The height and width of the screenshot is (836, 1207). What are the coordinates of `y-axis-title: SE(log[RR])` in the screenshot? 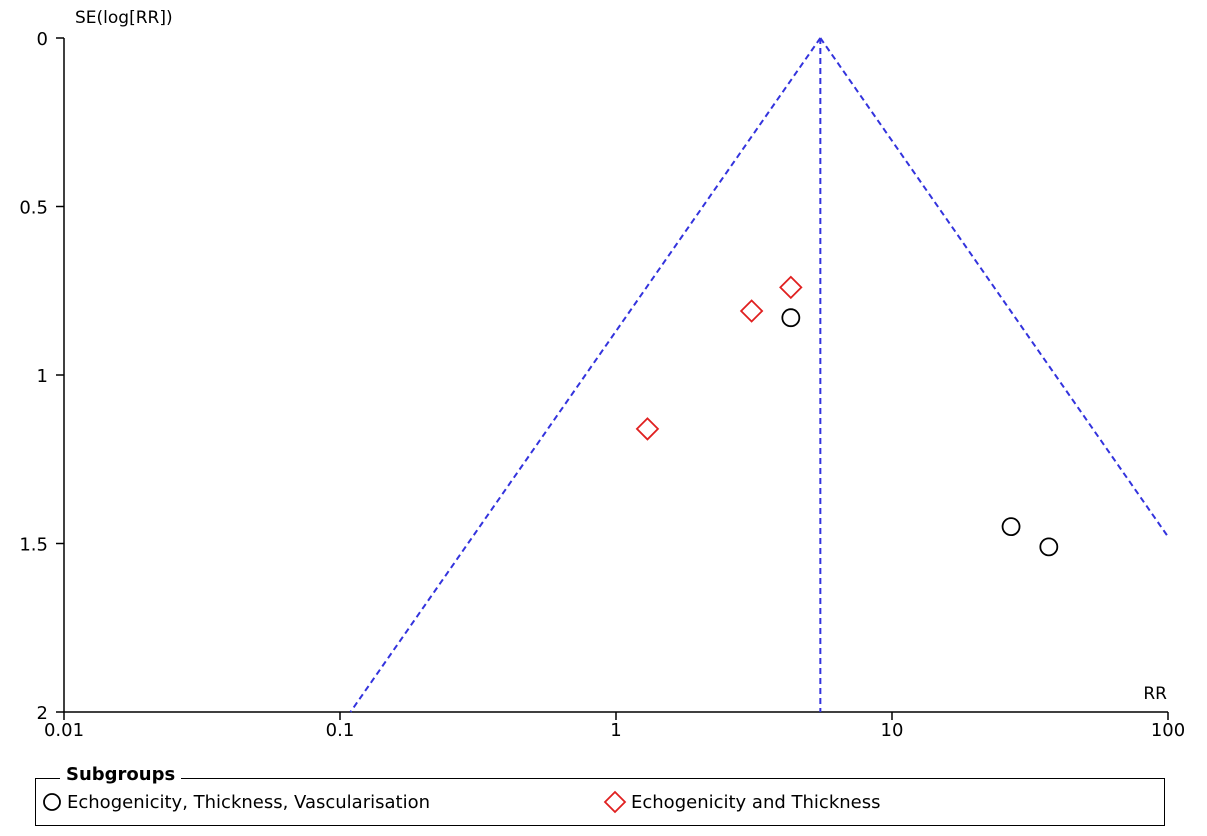 It's located at (124, 18).